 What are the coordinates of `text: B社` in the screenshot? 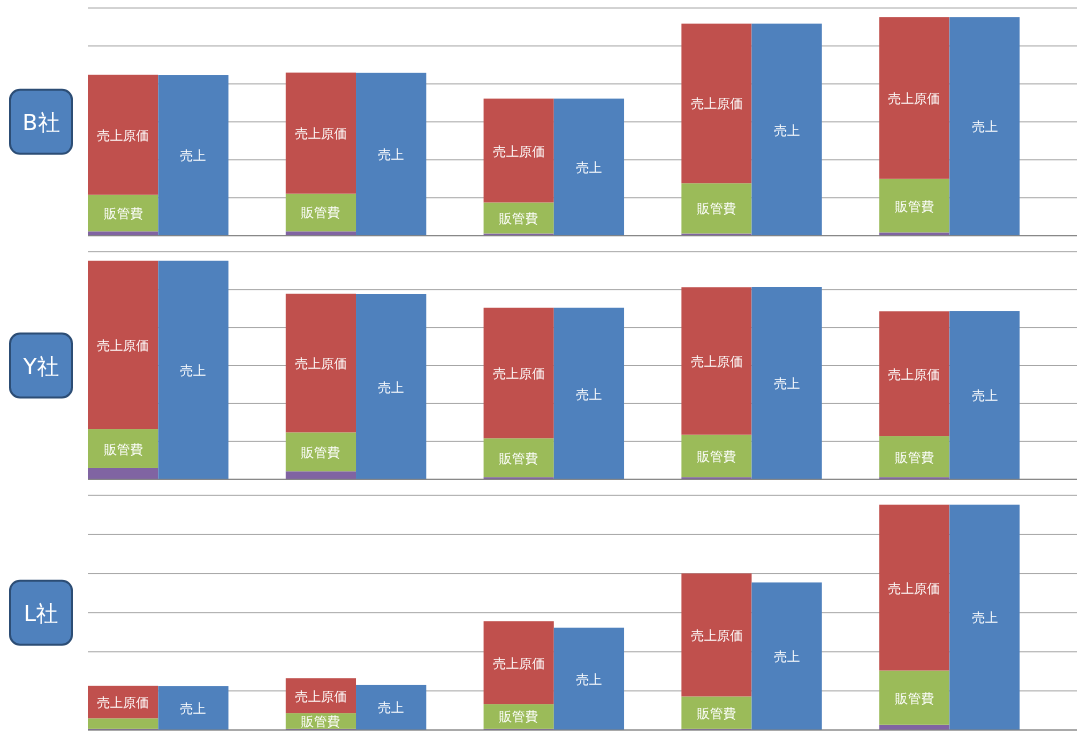 It's located at (41, 122).